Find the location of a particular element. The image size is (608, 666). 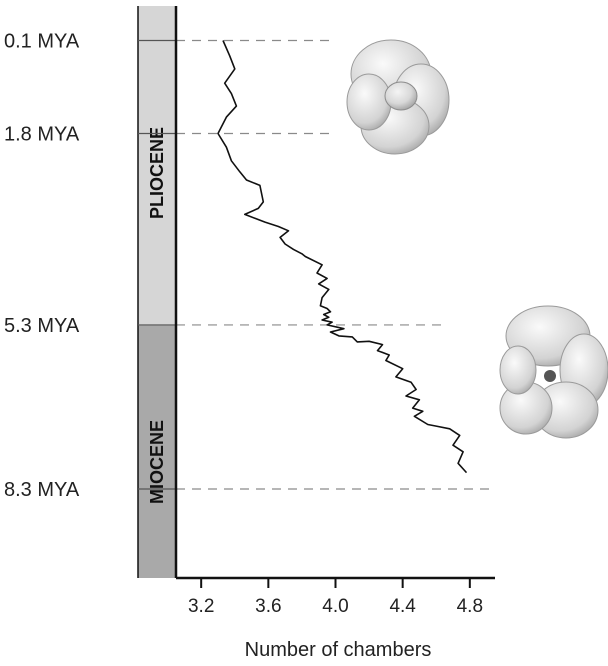

epoch-bar-pliocene is located at coordinates (157, 165).